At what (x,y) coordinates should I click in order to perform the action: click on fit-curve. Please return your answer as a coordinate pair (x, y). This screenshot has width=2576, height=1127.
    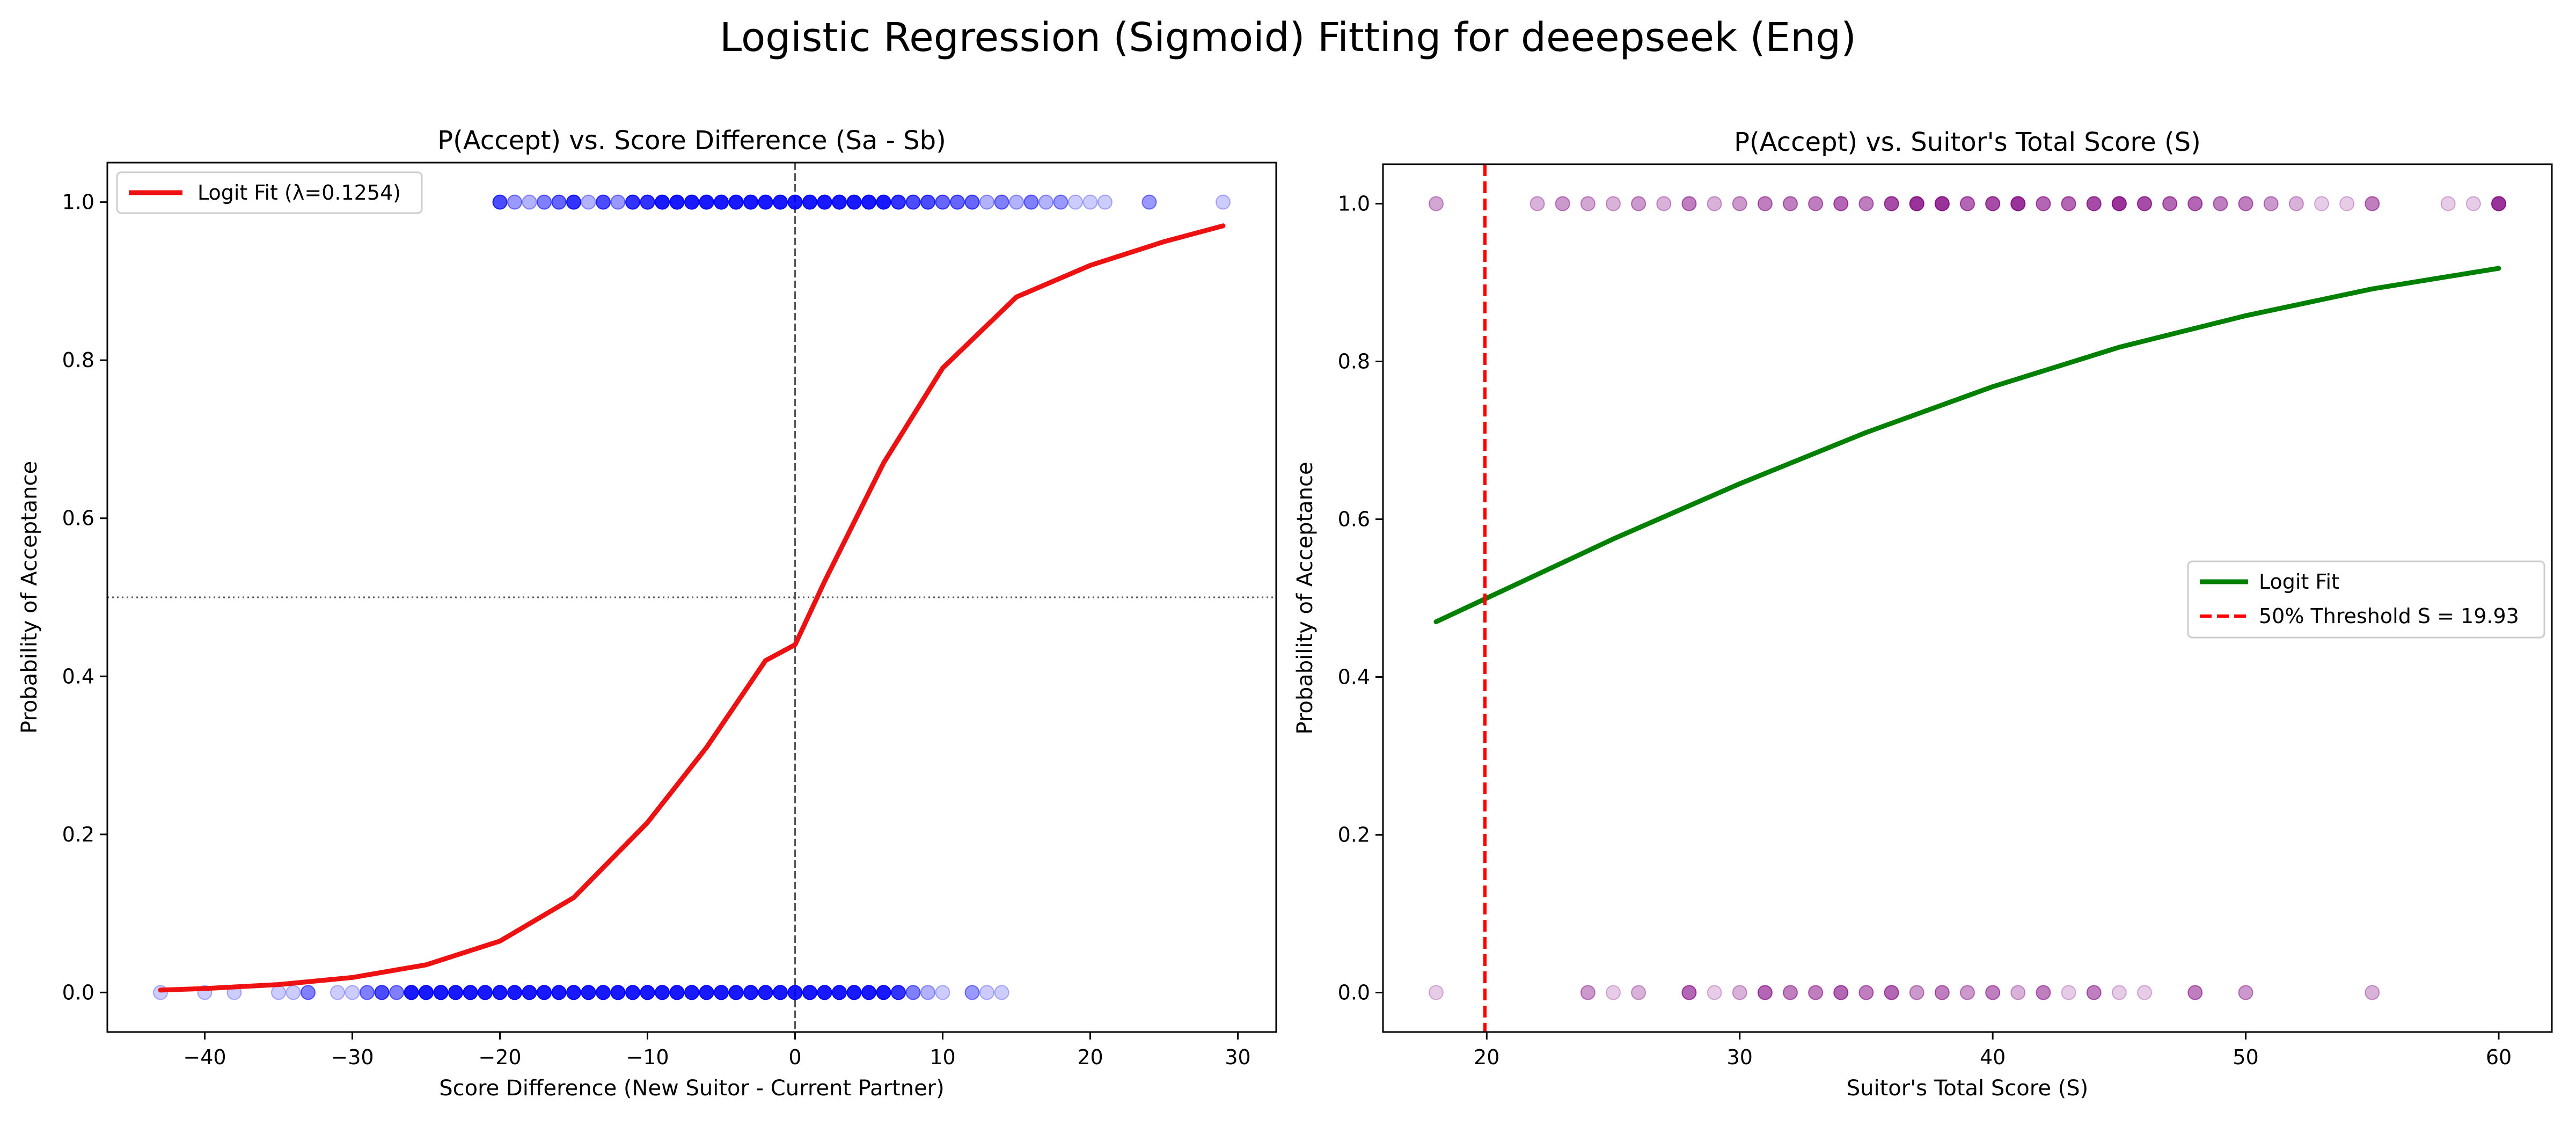
    Looking at the image, I should click on (1967, 445).